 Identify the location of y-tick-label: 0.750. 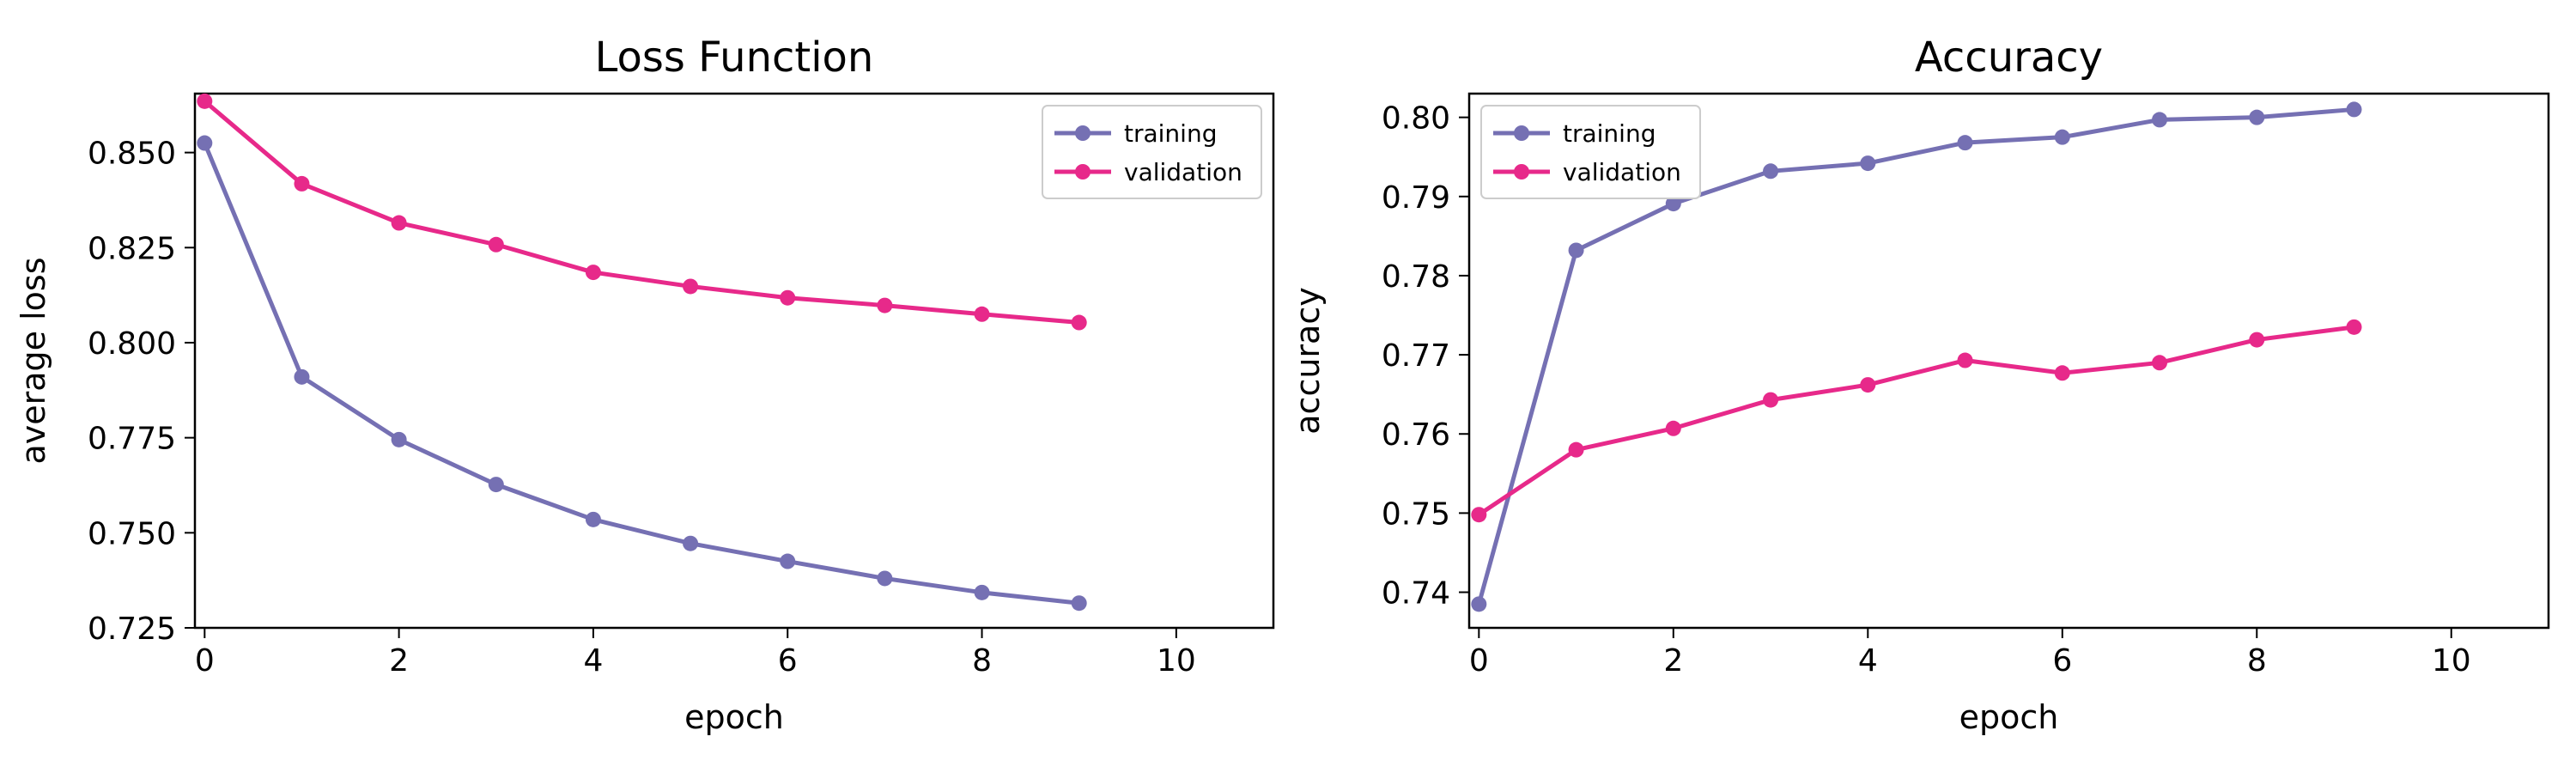
(132, 533).